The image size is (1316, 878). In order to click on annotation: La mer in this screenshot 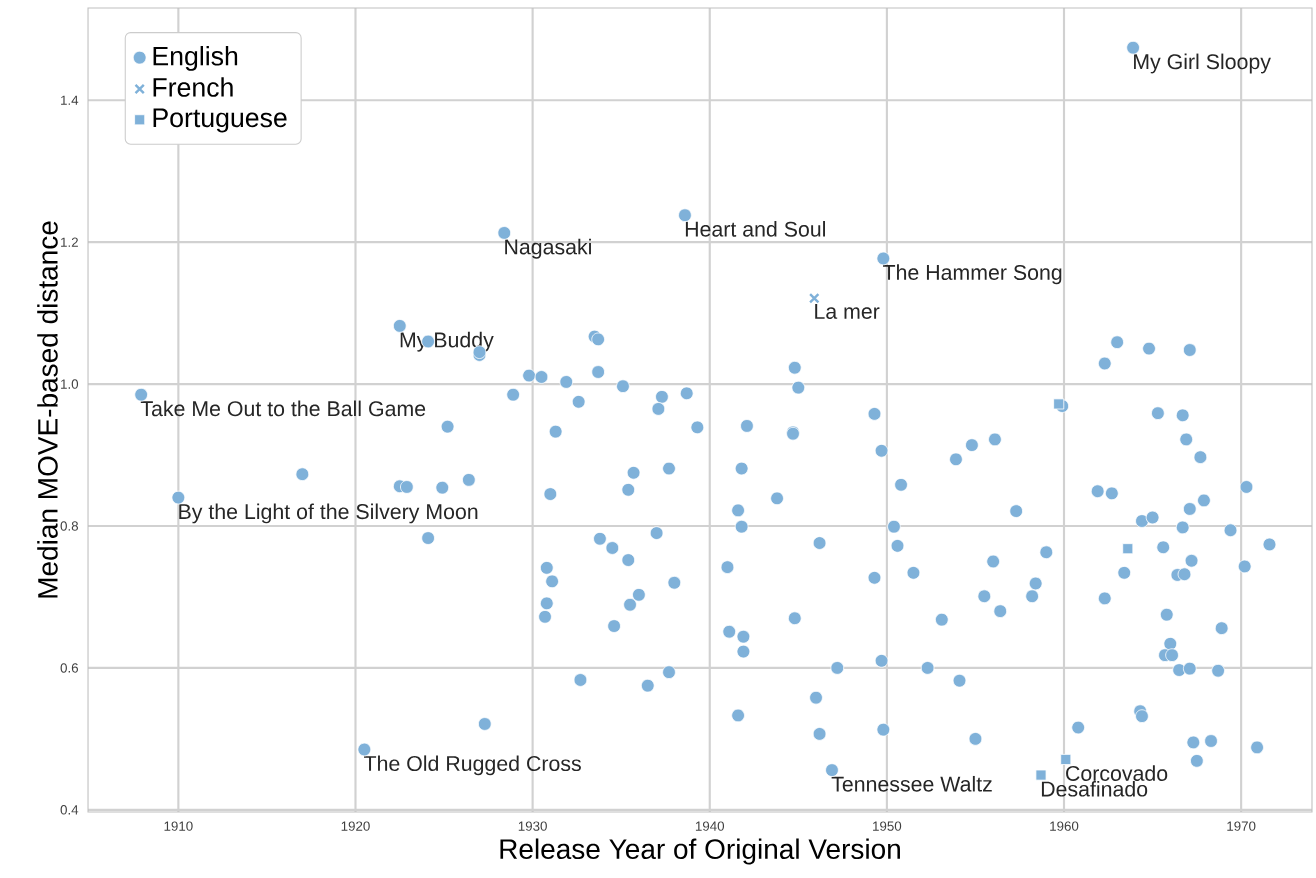, I will do `click(847, 311)`.